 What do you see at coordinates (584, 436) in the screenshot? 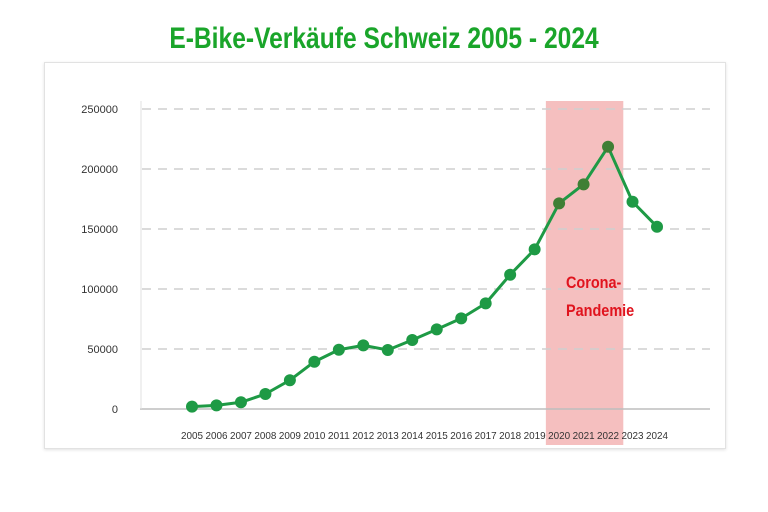
I see `x-tick-label: 2021` at bounding box center [584, 436].